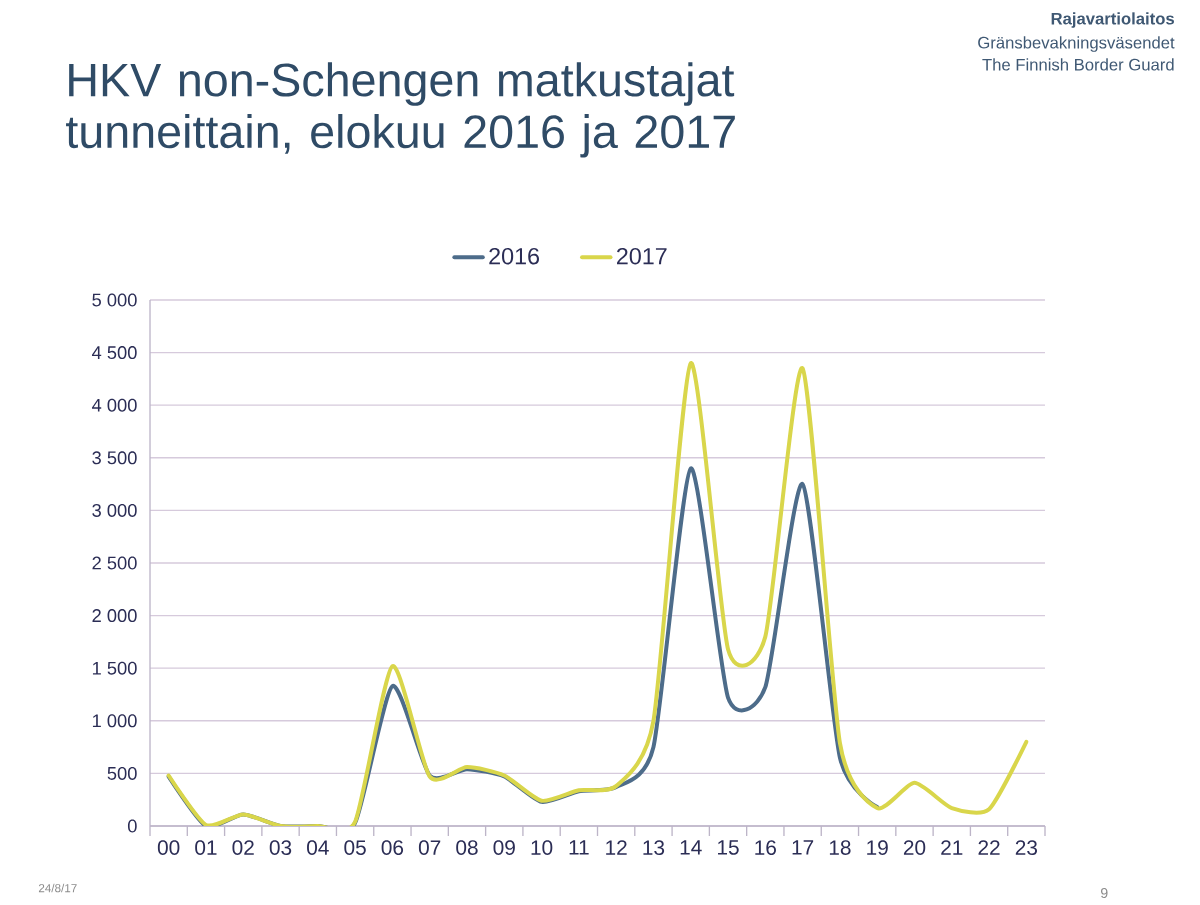  What do you see at coordinates (429, 847) in the screenshot?
I see `x-tick-label: 07` at bounding box center [429, 847].